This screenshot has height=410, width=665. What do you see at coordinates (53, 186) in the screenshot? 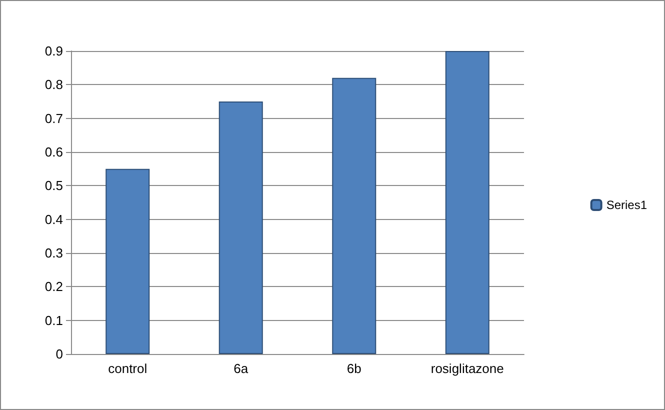
I see `y-tick-label: 0.5` at bounding box center [53, 186].